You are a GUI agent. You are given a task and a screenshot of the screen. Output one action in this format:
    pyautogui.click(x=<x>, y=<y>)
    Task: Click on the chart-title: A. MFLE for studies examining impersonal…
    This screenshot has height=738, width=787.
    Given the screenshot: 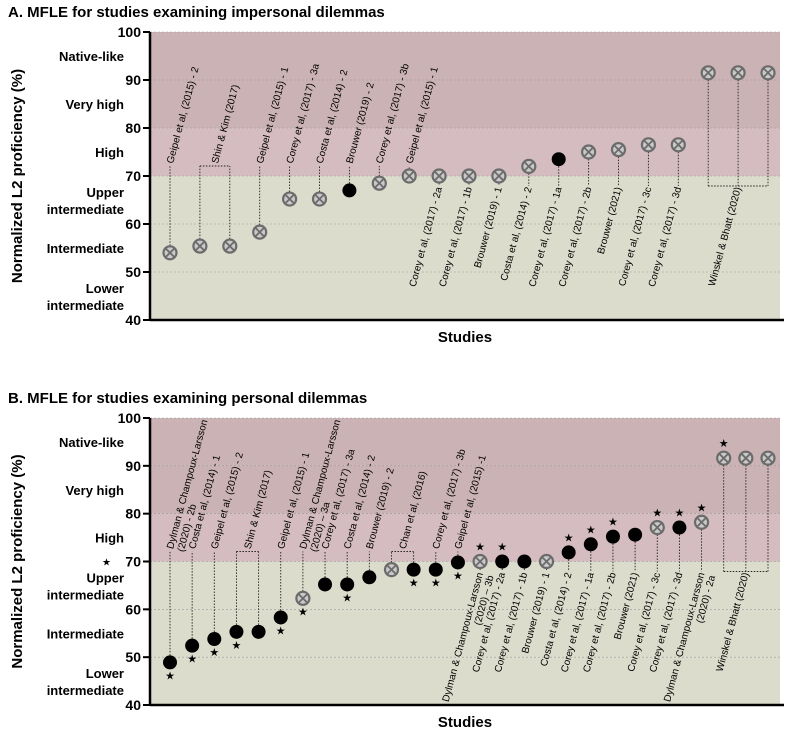 What is the action you would take?
    pyautogui.click(x=196, y=12)
    